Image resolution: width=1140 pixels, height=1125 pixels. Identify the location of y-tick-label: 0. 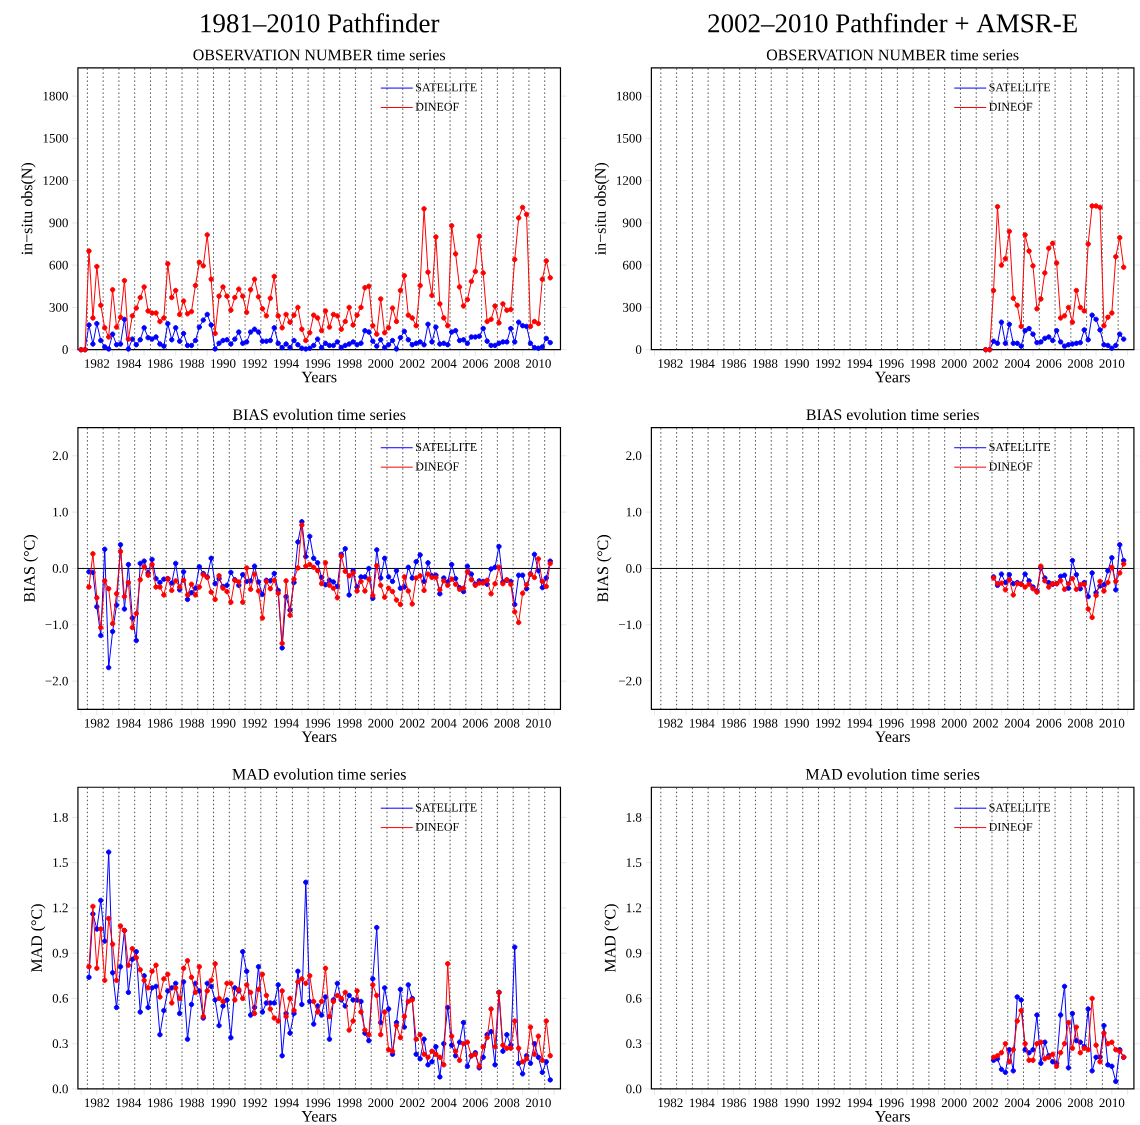
(65, 350).